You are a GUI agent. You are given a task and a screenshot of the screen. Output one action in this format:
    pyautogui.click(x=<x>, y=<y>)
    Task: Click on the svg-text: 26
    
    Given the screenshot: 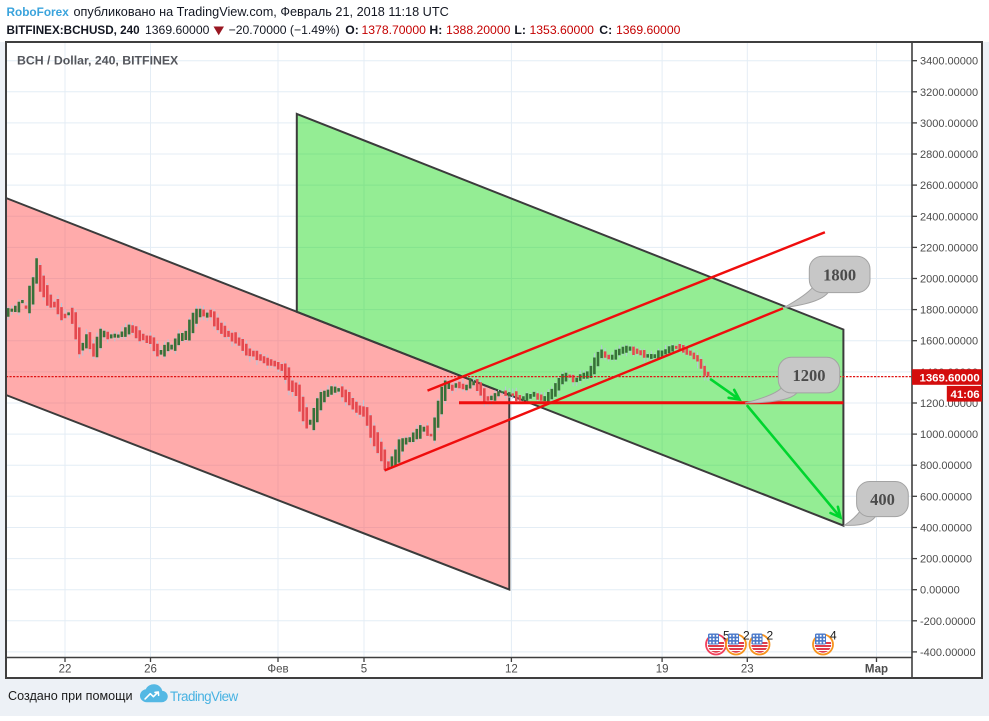 What is the action you would take?
    pyautogui.click(x=150, y=670)
    